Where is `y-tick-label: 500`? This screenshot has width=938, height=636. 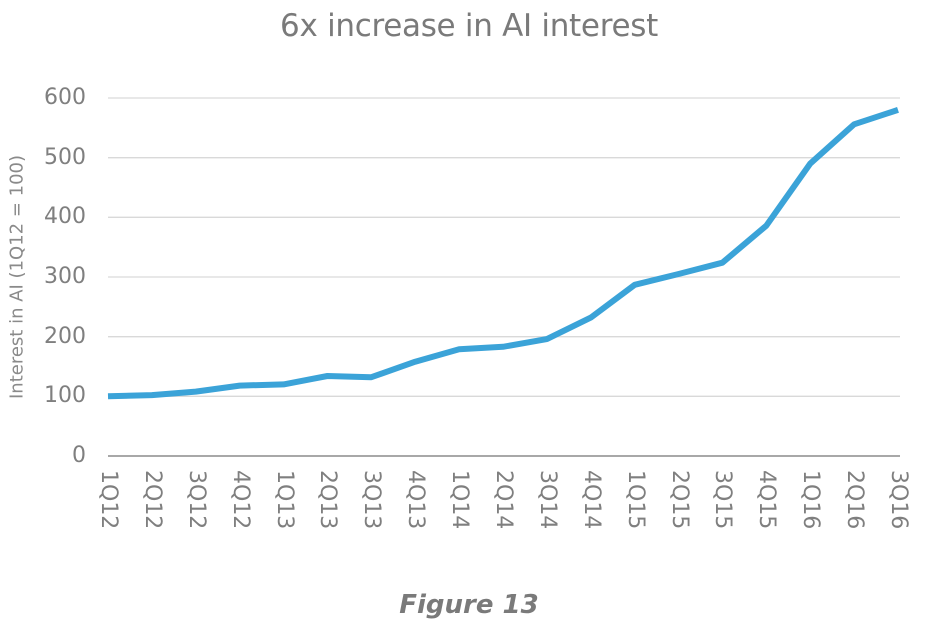 y-tick-label: 500 is located at coordinates (65, 157).